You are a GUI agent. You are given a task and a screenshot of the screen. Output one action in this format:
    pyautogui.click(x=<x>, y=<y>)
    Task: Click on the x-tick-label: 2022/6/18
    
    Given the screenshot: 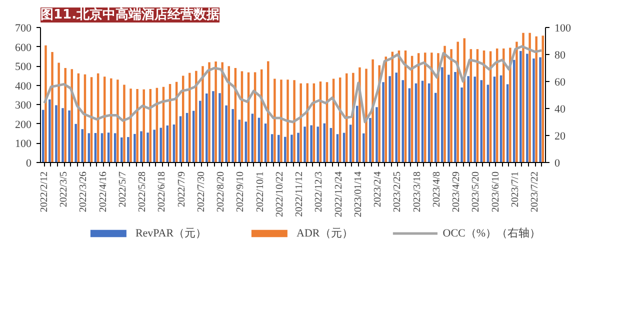 What is the action you would take?
    pyautogui.click(x=162, y=191)
    